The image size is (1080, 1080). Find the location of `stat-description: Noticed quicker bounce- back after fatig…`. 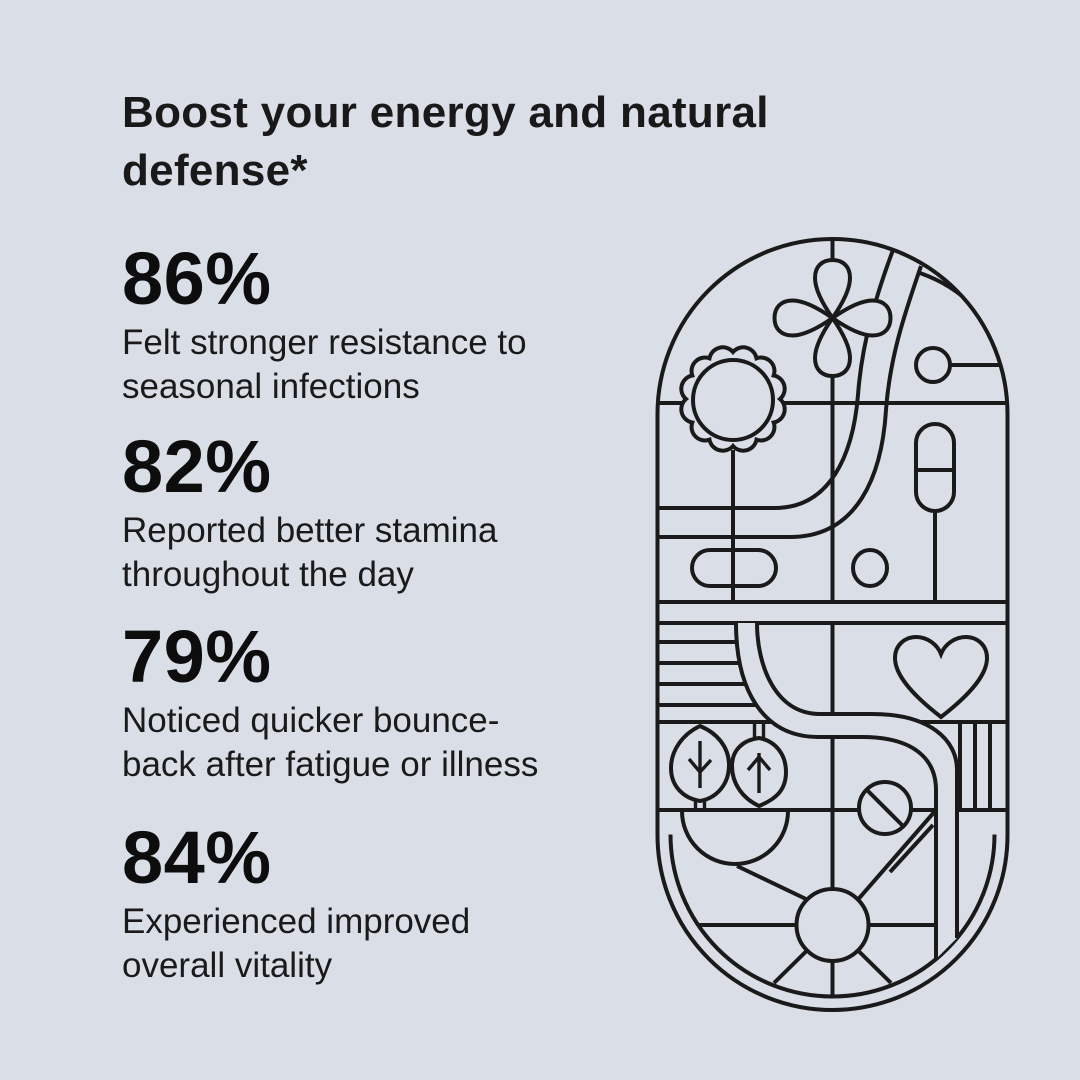

stat-description: Noticed quicker bounce- back after fatig… is located at coordinates (330, 743).